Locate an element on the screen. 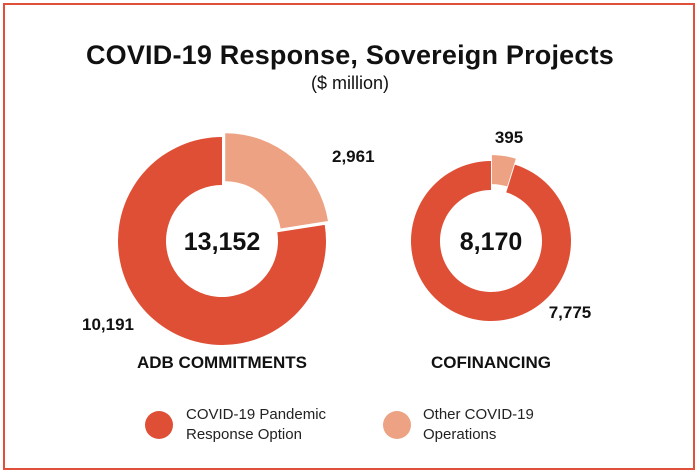 Image resolution: width=700 pixels, height=475 pixels. legend-label-other-line1: Other COVID-19 is located at coordinates (478, 414).